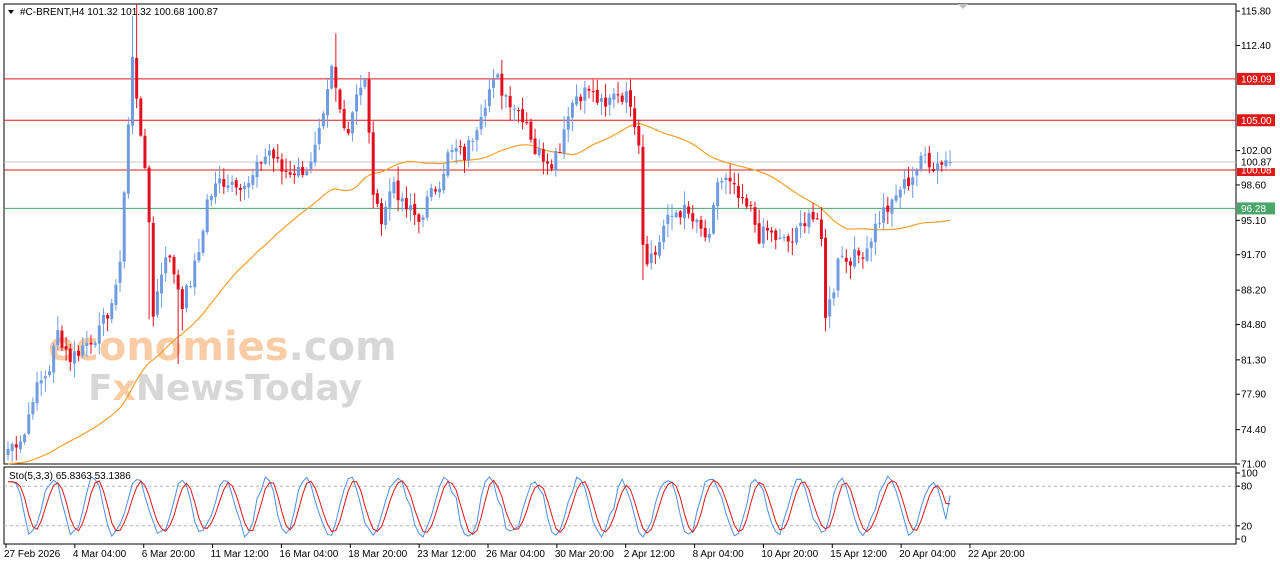  I want to click on symbol-ohlc-readout: #C-BRENT,H4 101.32 101.32 100.68 100.87, so click(119, 12).